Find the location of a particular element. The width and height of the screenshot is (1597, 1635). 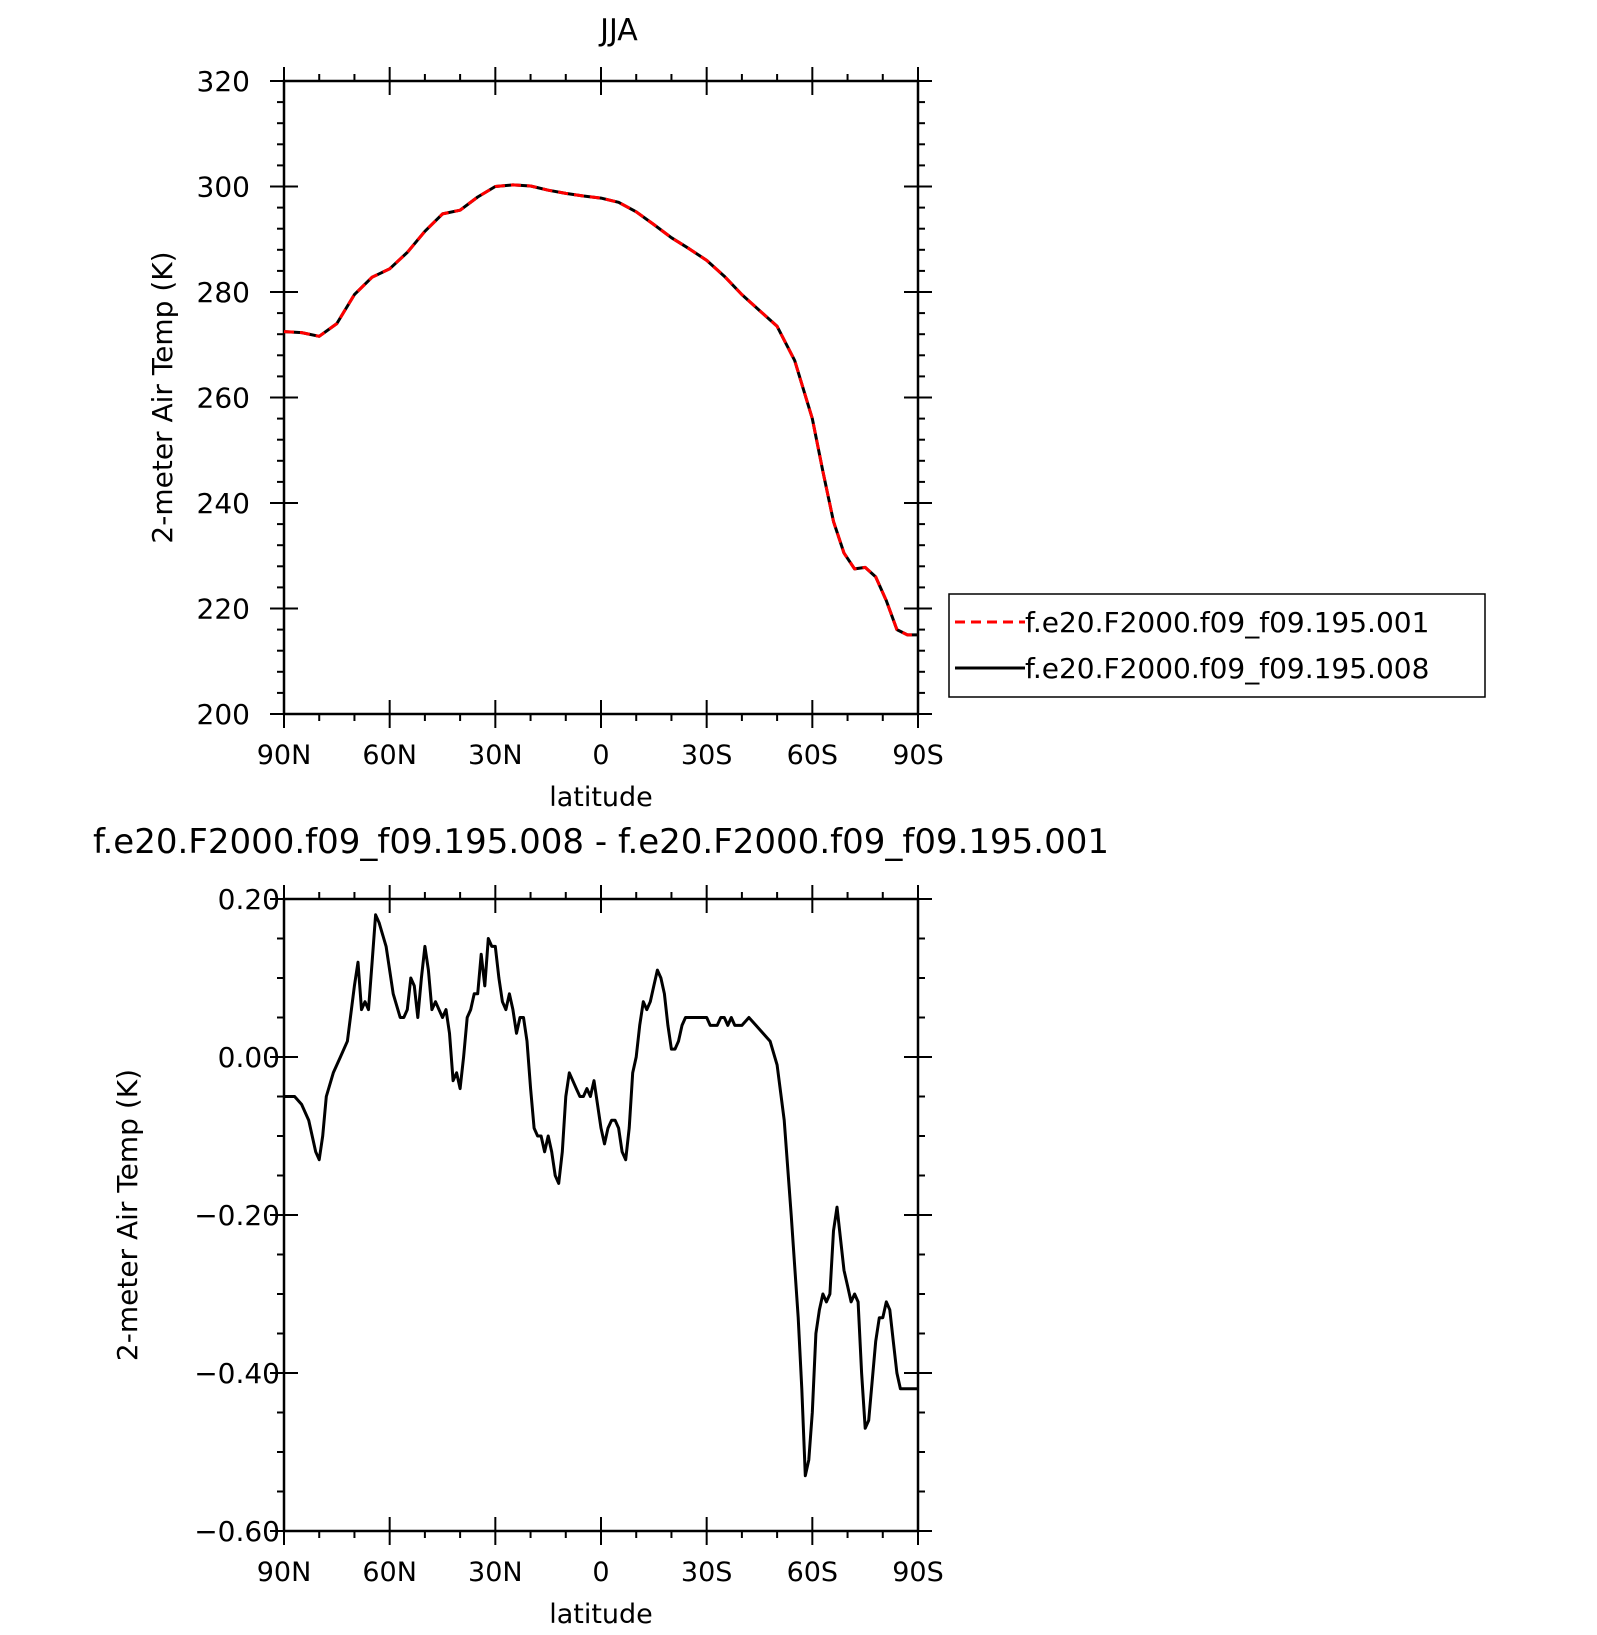

chart2-x-tick-label: 30N is located at coordinates (495, 1572).